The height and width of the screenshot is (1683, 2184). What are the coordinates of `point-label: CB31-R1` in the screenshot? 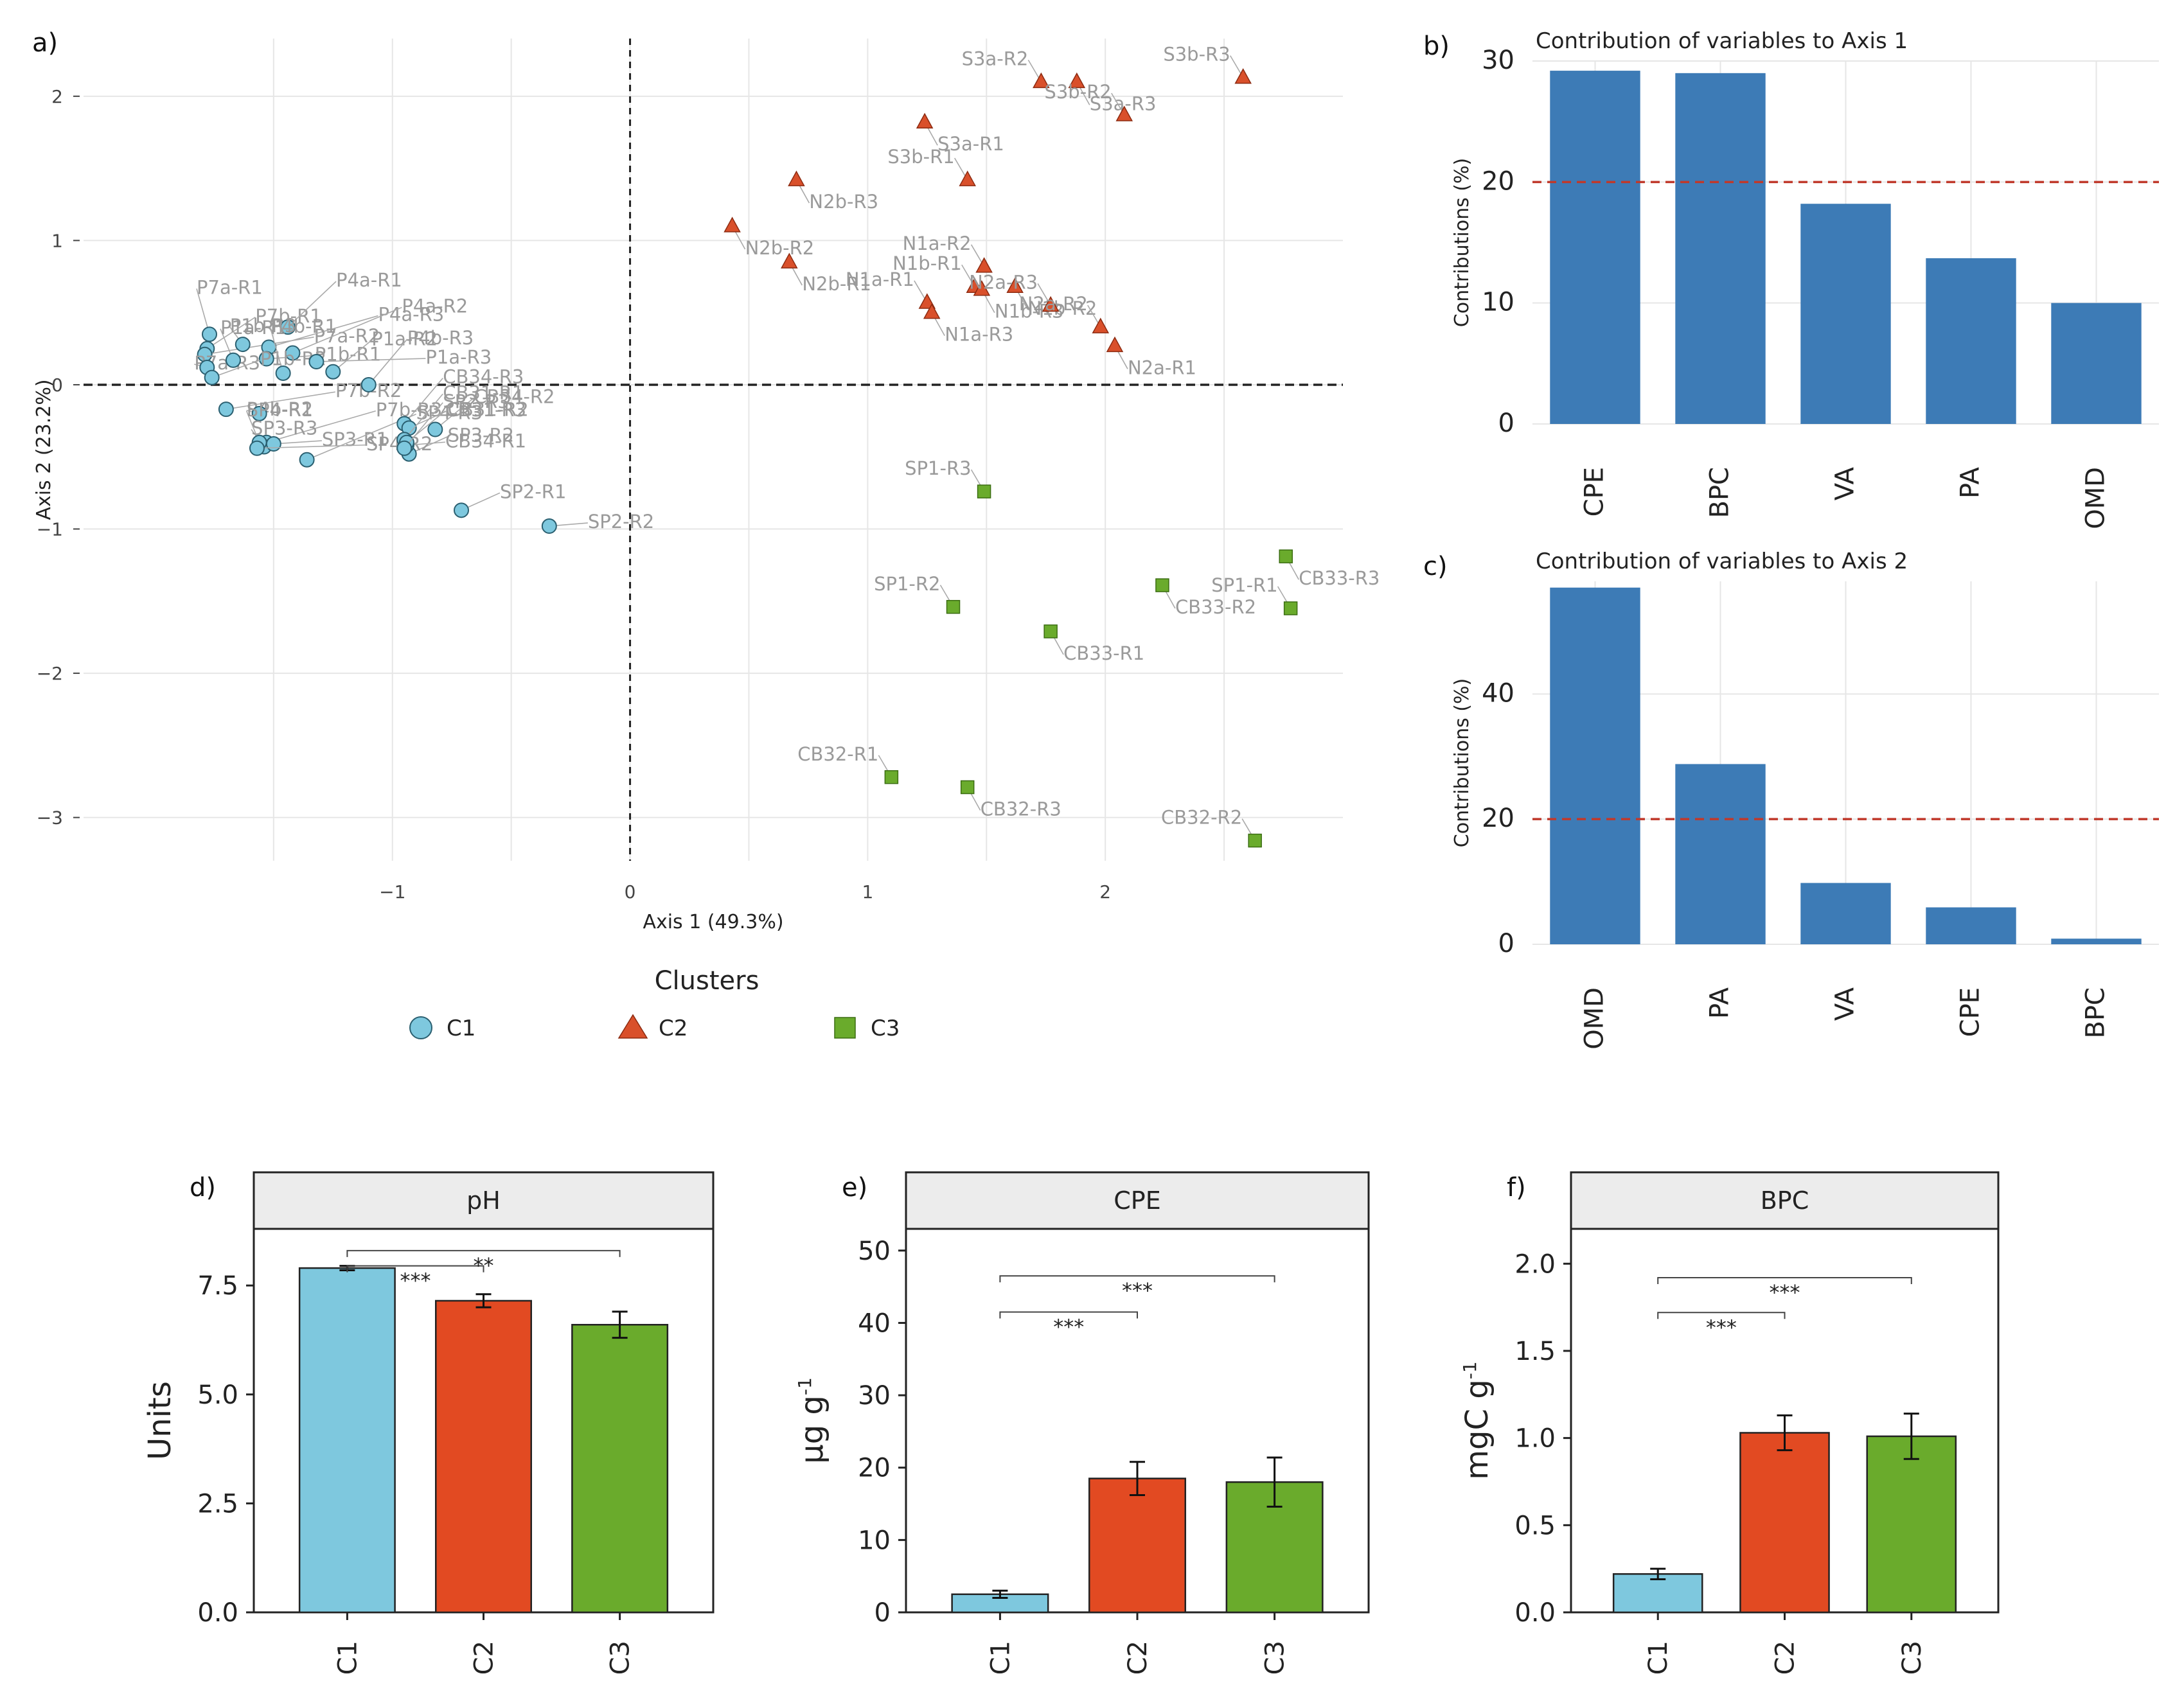 It's located at (484, 392).